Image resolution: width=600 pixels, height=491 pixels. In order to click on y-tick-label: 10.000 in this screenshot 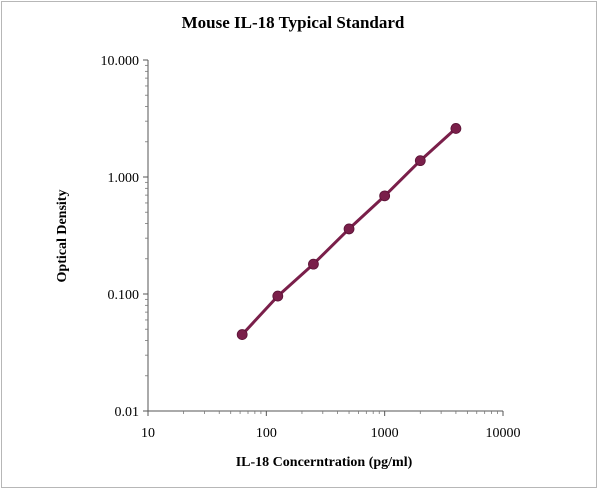, I will do `click(120, 61)`.